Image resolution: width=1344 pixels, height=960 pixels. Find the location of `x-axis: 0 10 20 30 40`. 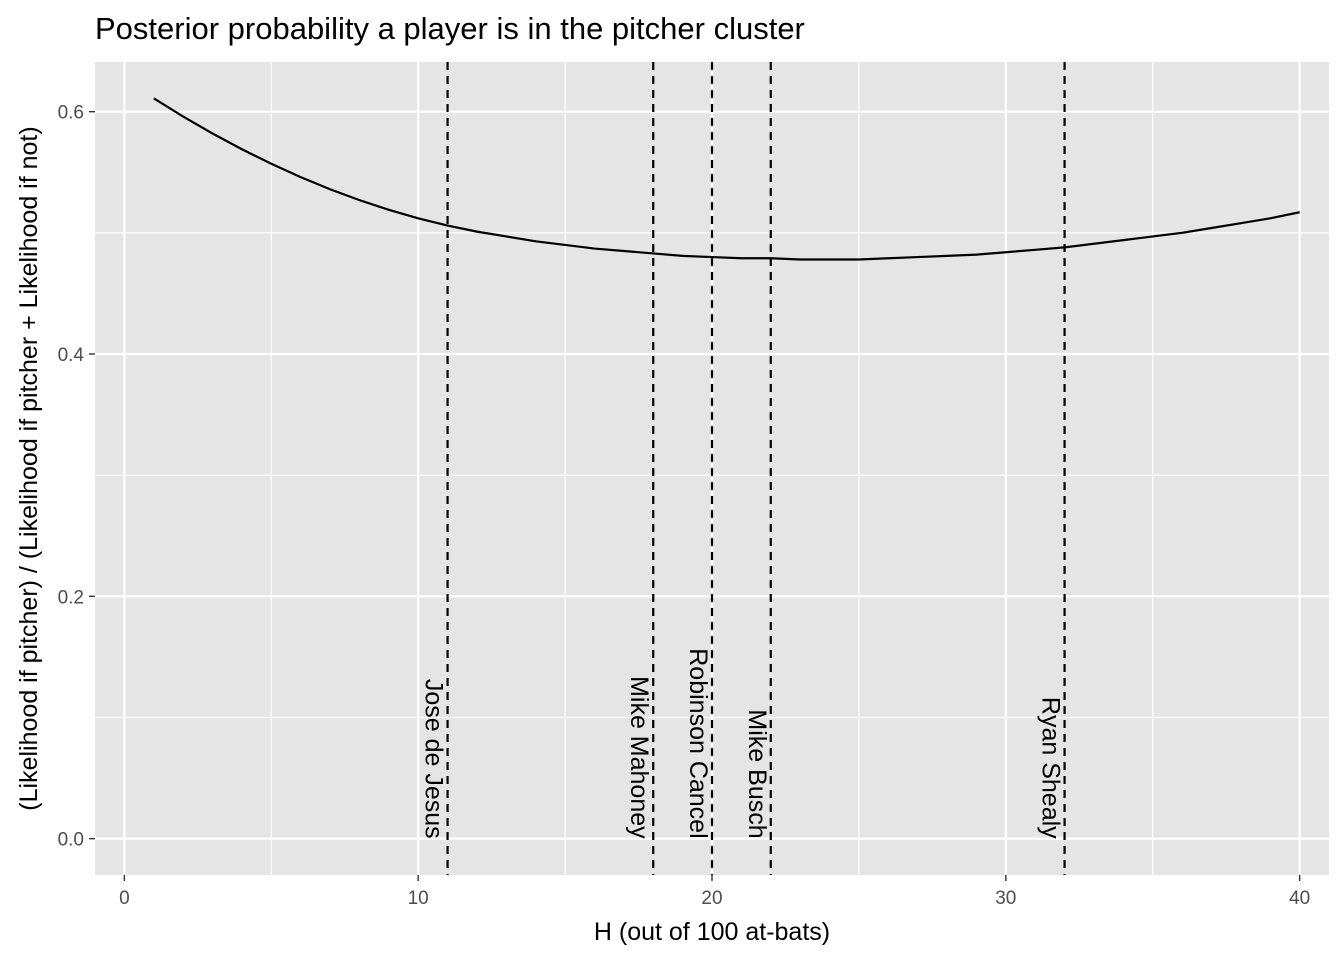

x-axis: 0 10 20 30 40 is located at coordinates (714, 892).